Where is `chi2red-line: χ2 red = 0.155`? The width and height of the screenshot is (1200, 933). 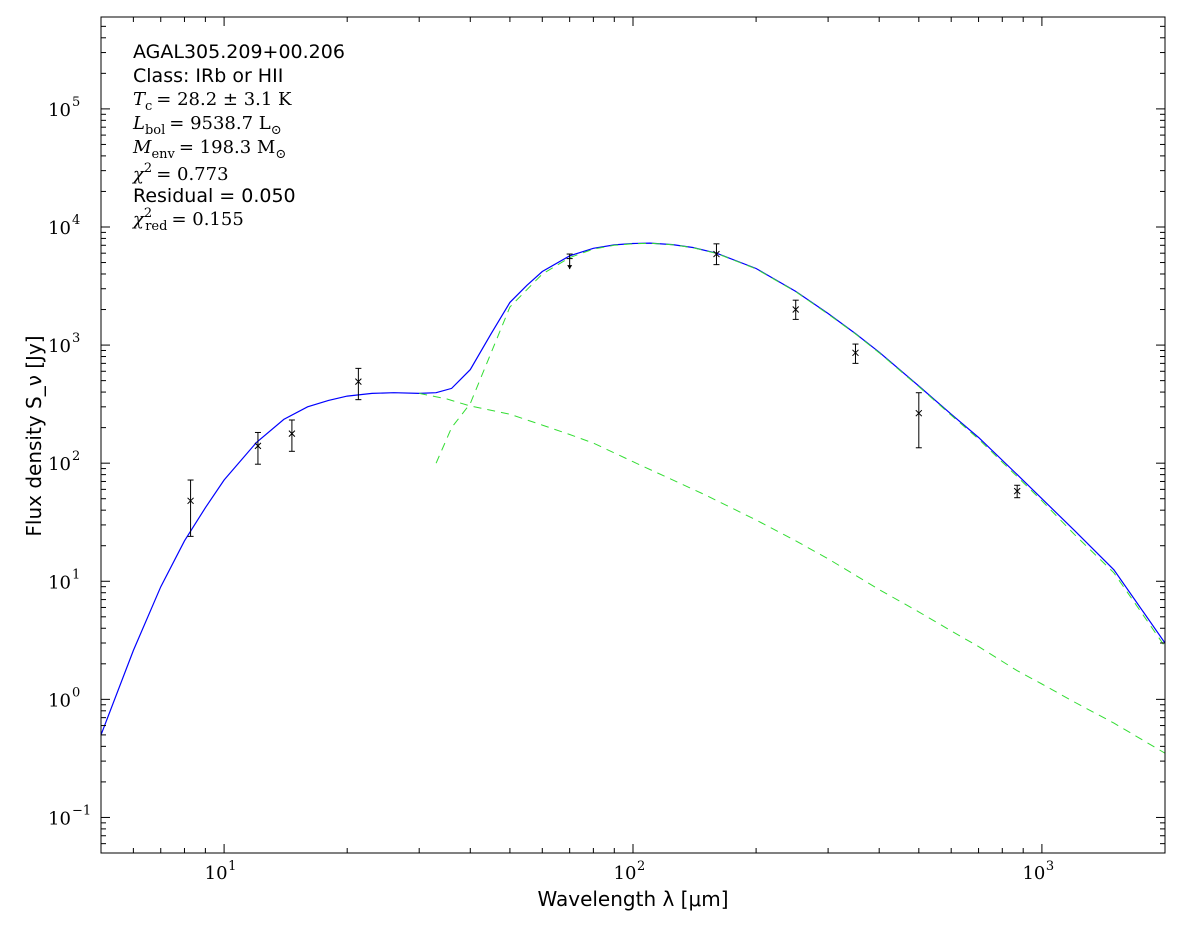 chi2red-line: χ2 red = 0.155 is located at coordinates (187, 220).